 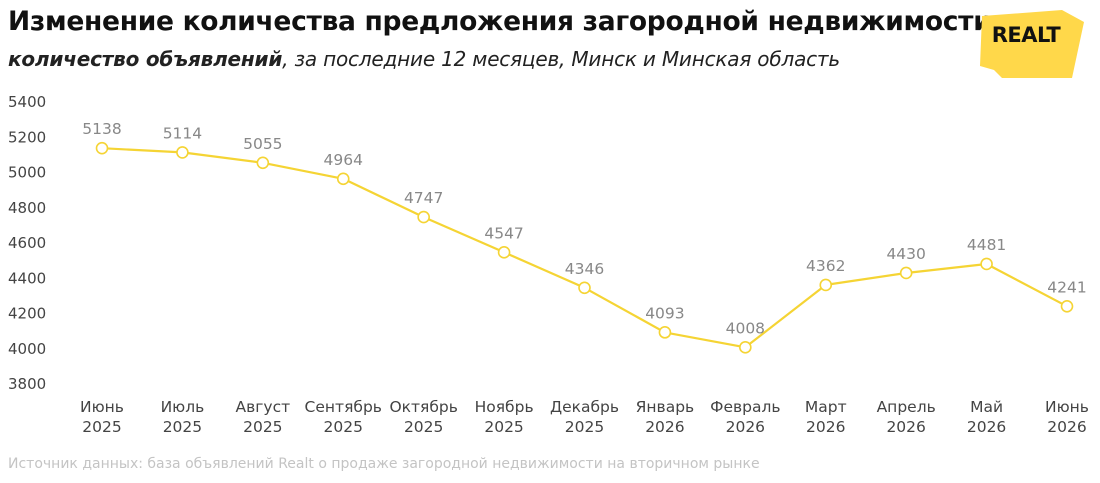 I want to click on x-tick-label-month: Март, so click(x=826, y=407).